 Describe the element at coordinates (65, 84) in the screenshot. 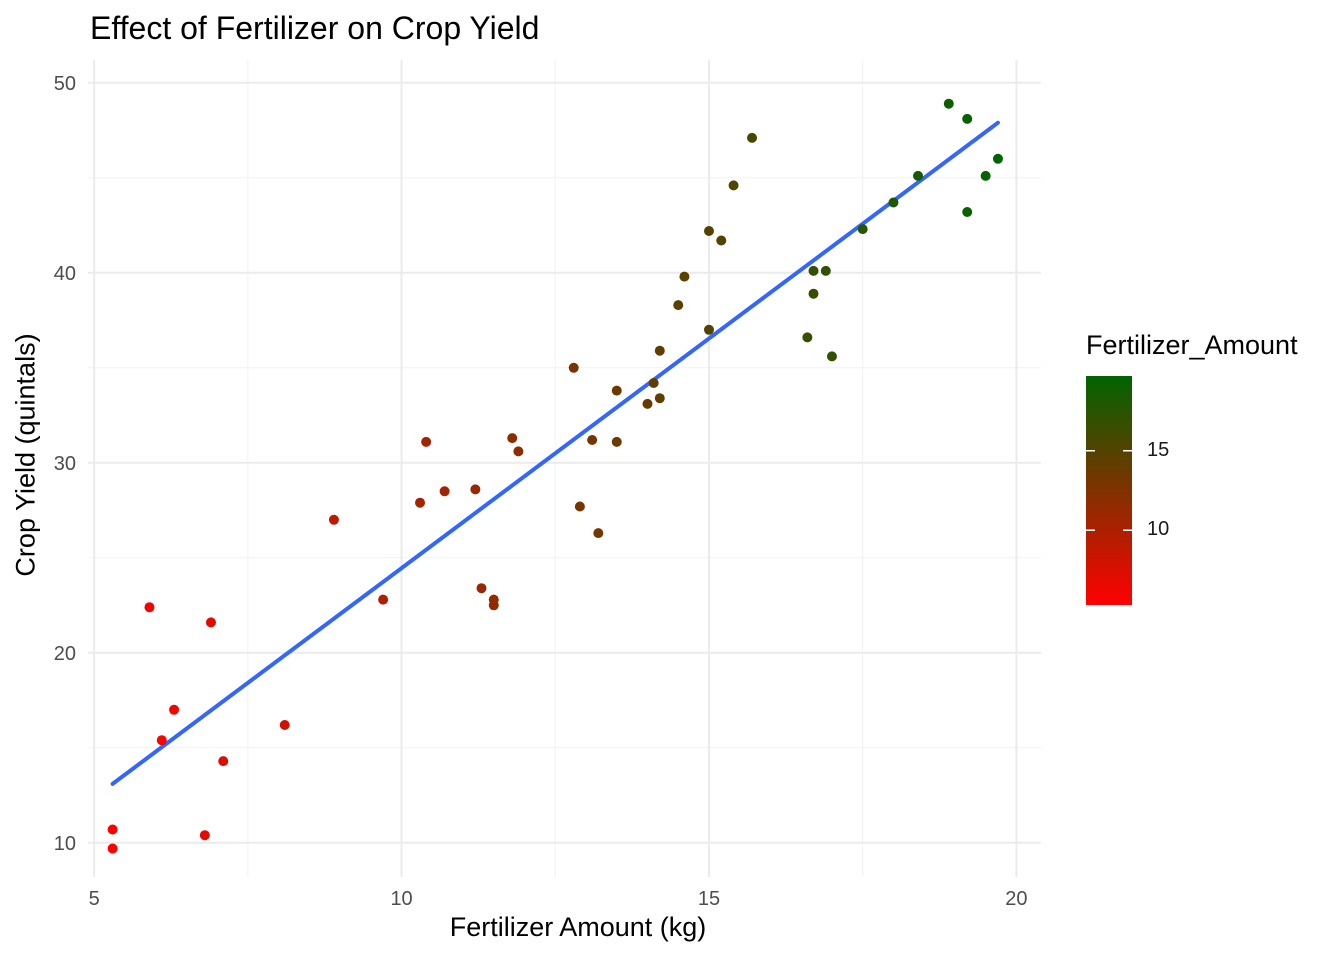

I see `y-tick-label: 50` at that location.